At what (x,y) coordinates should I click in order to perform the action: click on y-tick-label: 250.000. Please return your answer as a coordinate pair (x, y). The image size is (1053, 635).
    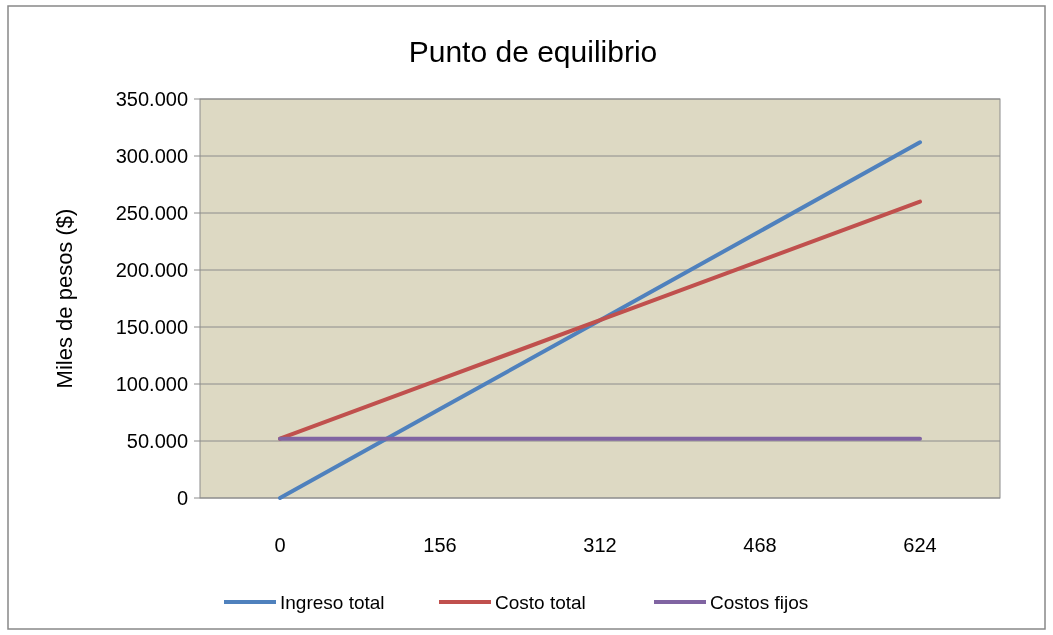
    Looking at the image, I should click on (151, 213).